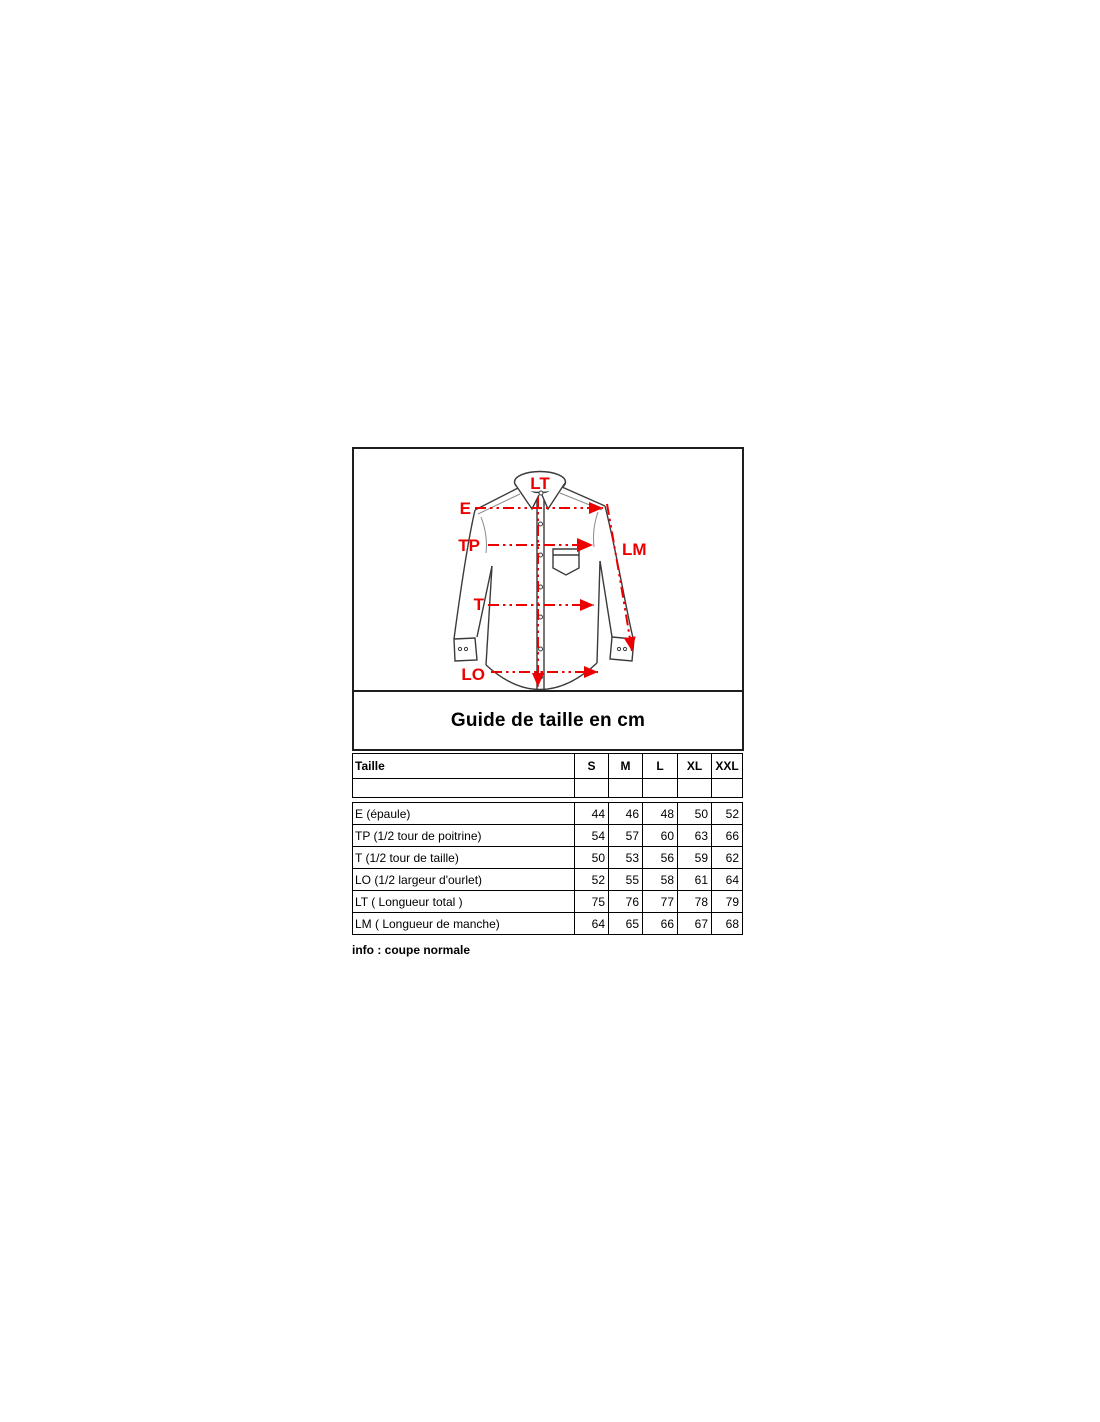 The image size is (1100, 1422). Describe the element at coordinates (727, 923) in the screenshot. I see `size-value: 68` at that location.